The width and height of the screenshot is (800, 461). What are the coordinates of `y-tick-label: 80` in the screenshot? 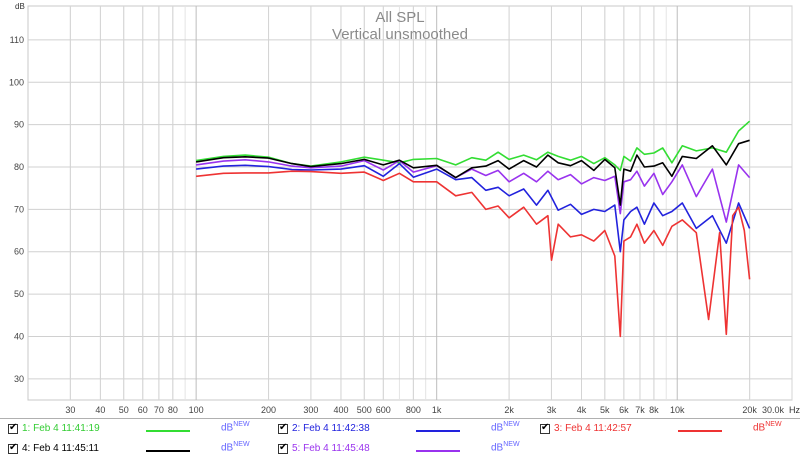 It's located at (19, 167).